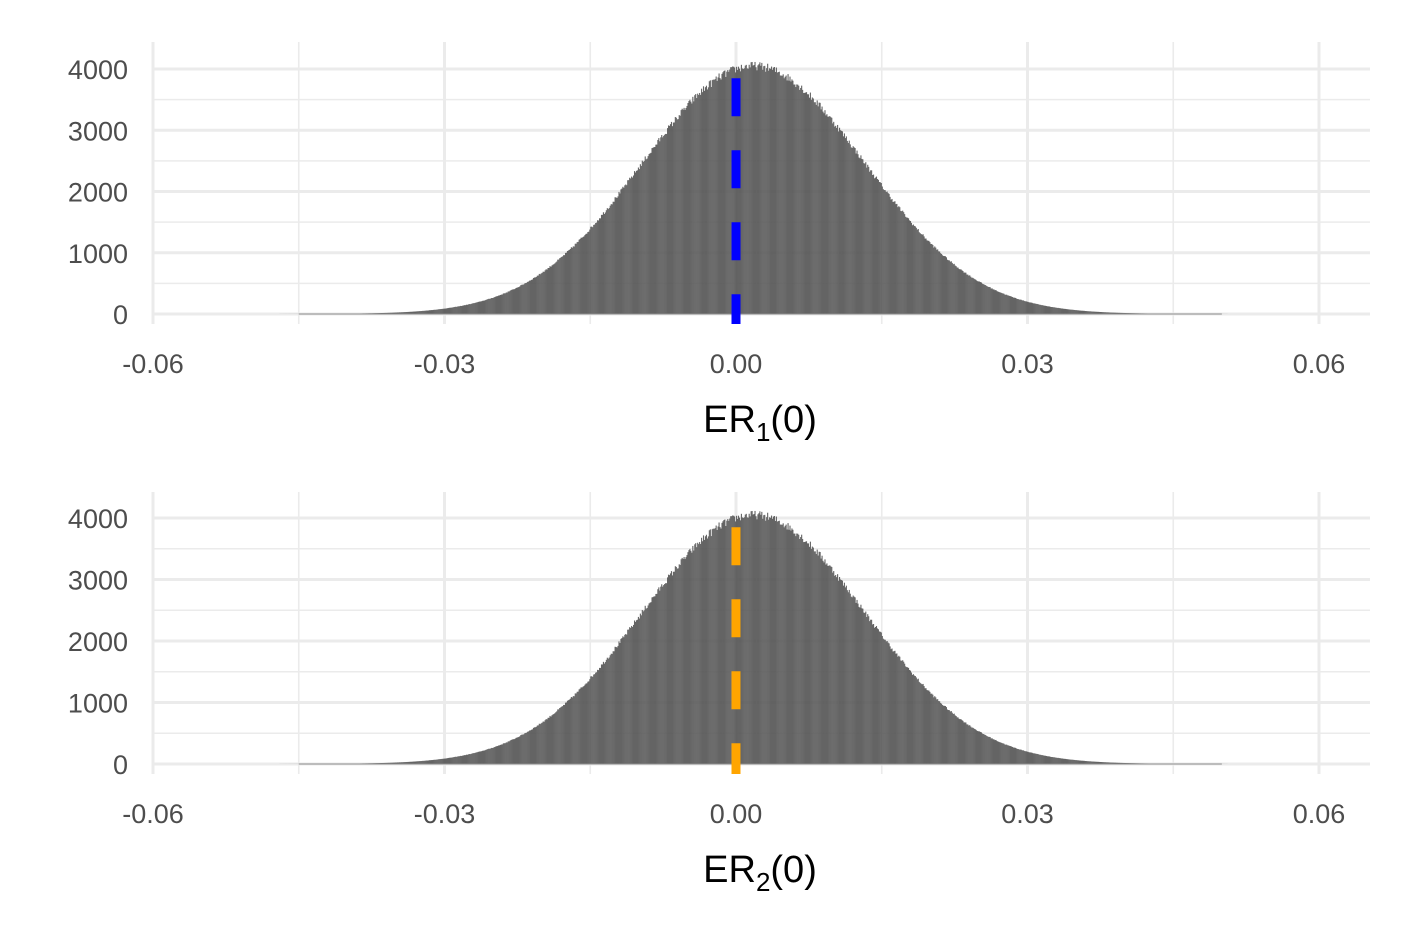  I want to click on x-tick-label: 0.00, so click(736, 814).